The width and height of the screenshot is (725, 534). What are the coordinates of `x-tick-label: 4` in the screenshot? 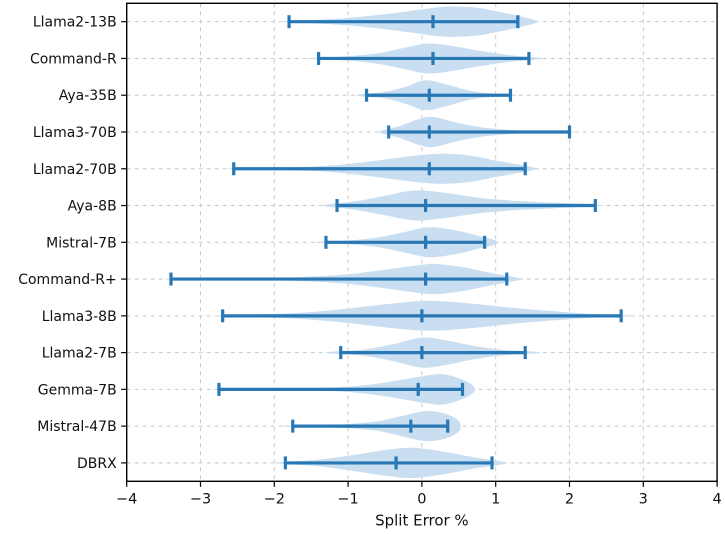 It's located at (716, 499).